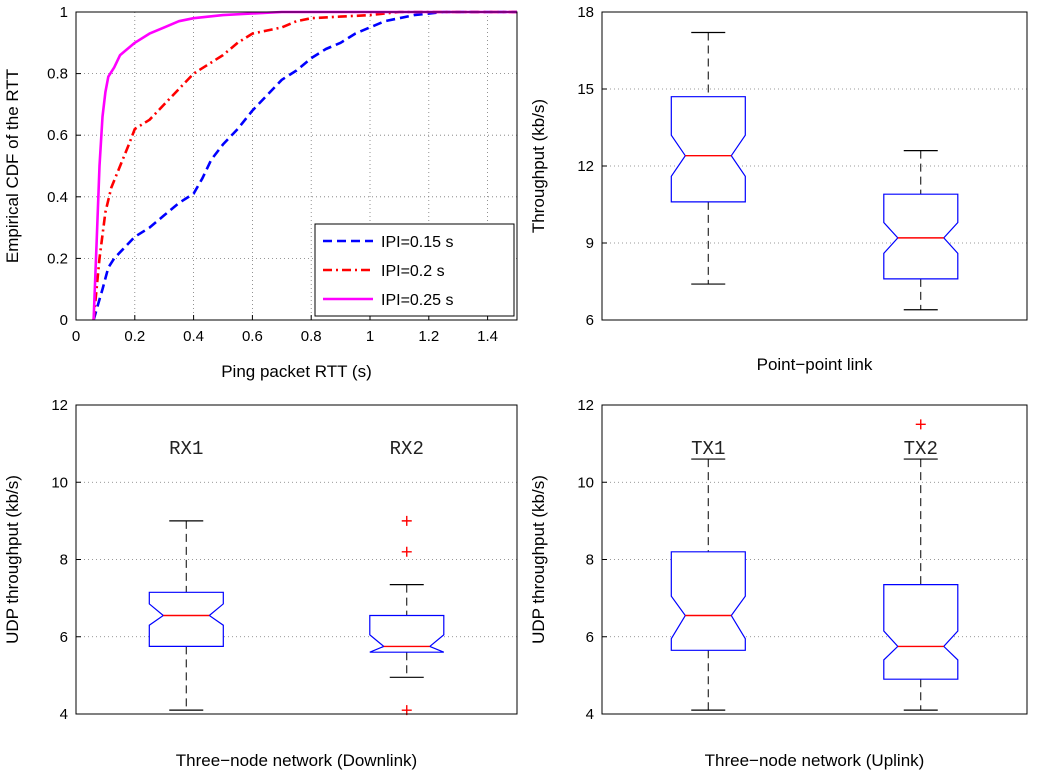  I want to click on y-axis-label: Empirical CDF of the RTT, so click(12, 166).